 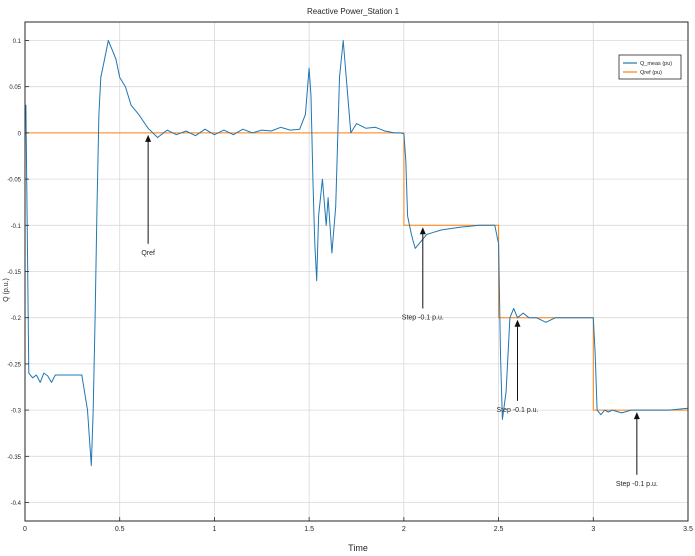 What do you see at coordinates (120, 529) in the screenshot?
I see `x-tick-label: 0.5` at bounding box center [120, 529].